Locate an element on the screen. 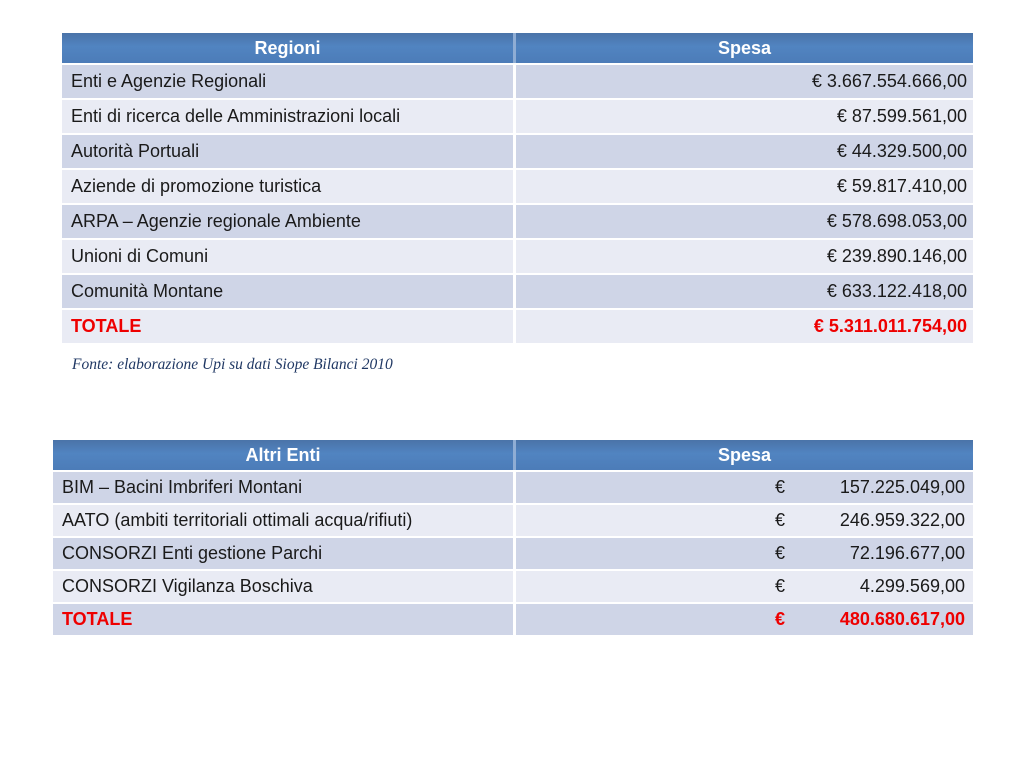  row-value: €72.196.677,00 is located at coordinates (744, 553).